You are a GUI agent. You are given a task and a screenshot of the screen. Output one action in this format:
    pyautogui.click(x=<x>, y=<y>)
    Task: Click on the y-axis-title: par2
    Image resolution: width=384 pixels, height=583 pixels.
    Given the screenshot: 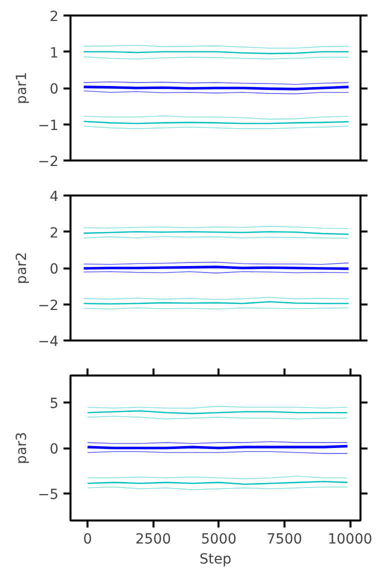 What is the action you would take?
    pyautogui.click(x=22, y=268)
    